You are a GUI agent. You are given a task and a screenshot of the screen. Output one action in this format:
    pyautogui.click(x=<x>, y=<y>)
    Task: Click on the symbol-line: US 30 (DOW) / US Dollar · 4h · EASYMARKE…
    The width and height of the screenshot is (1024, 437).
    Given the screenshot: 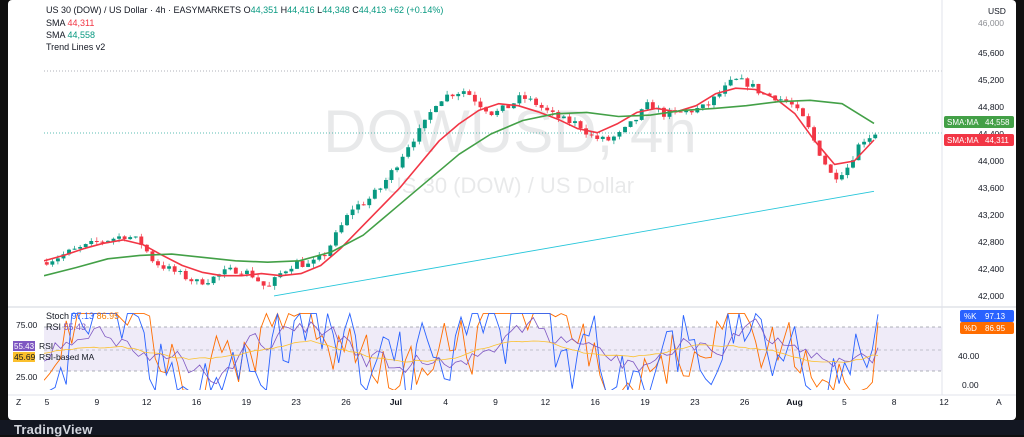 What is the action you would take?
    pyautogui.click(x=144, y=10)
    